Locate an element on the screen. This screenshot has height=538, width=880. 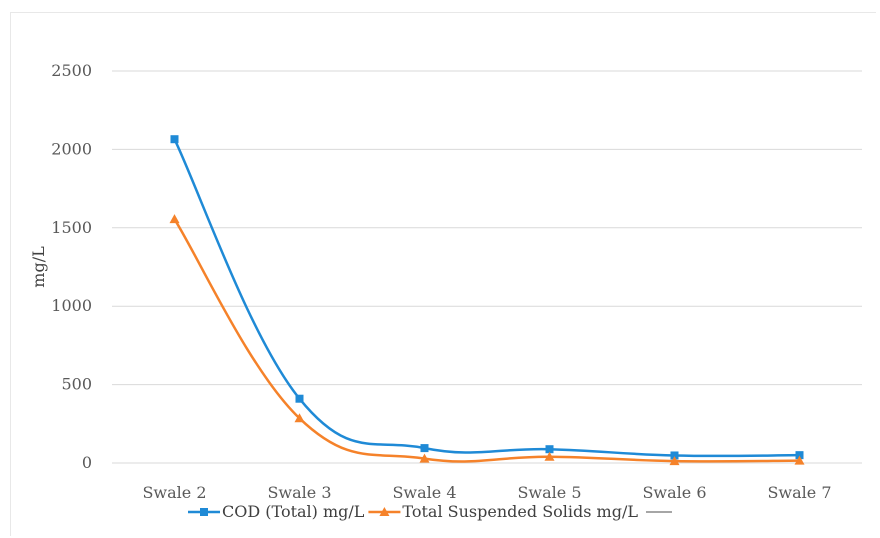
y-tick-label: 2000 is located at coordinates (71, 148).